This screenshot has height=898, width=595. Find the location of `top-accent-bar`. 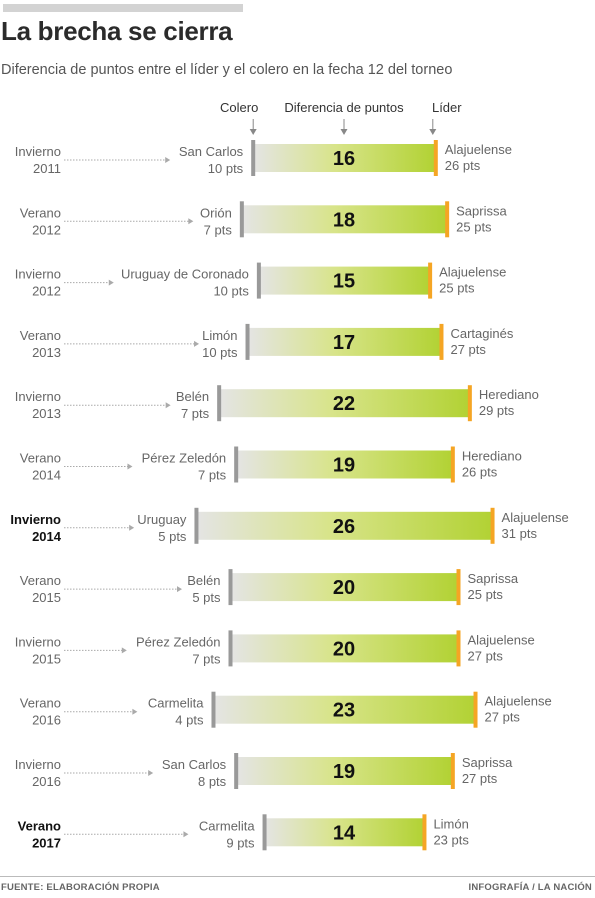

top-accent-bar is located at coordinates (123, 8).